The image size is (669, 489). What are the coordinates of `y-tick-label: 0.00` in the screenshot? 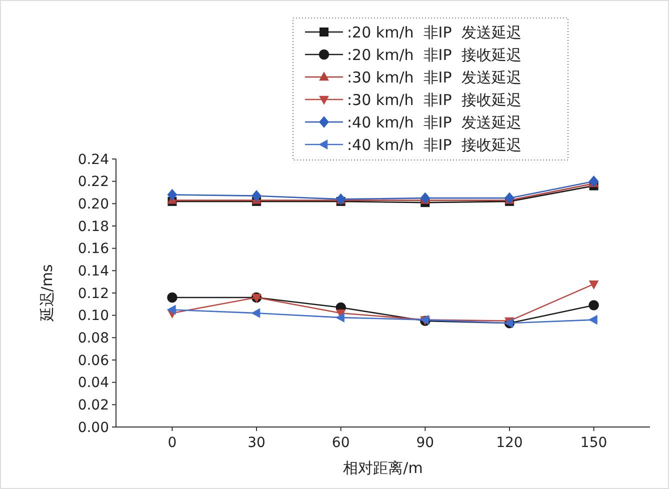 It's located at (93, 428).